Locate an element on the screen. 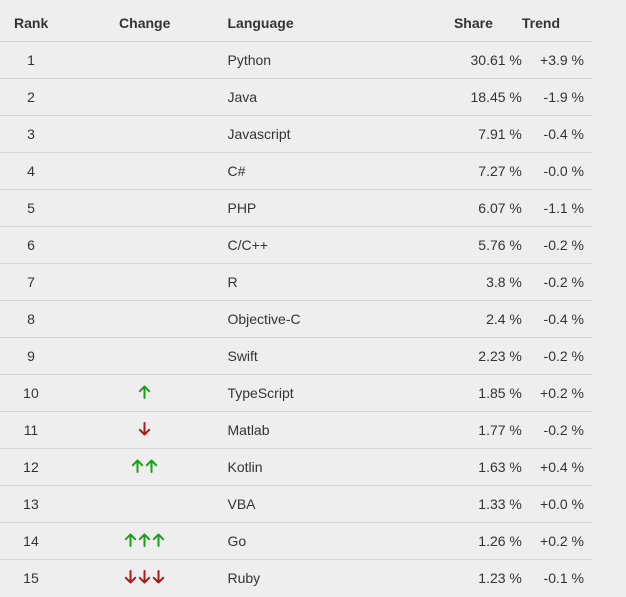 The height and width of the screenshot is (597, 626). trend-cell: -0.1 % is located at coordinates (556, 577).